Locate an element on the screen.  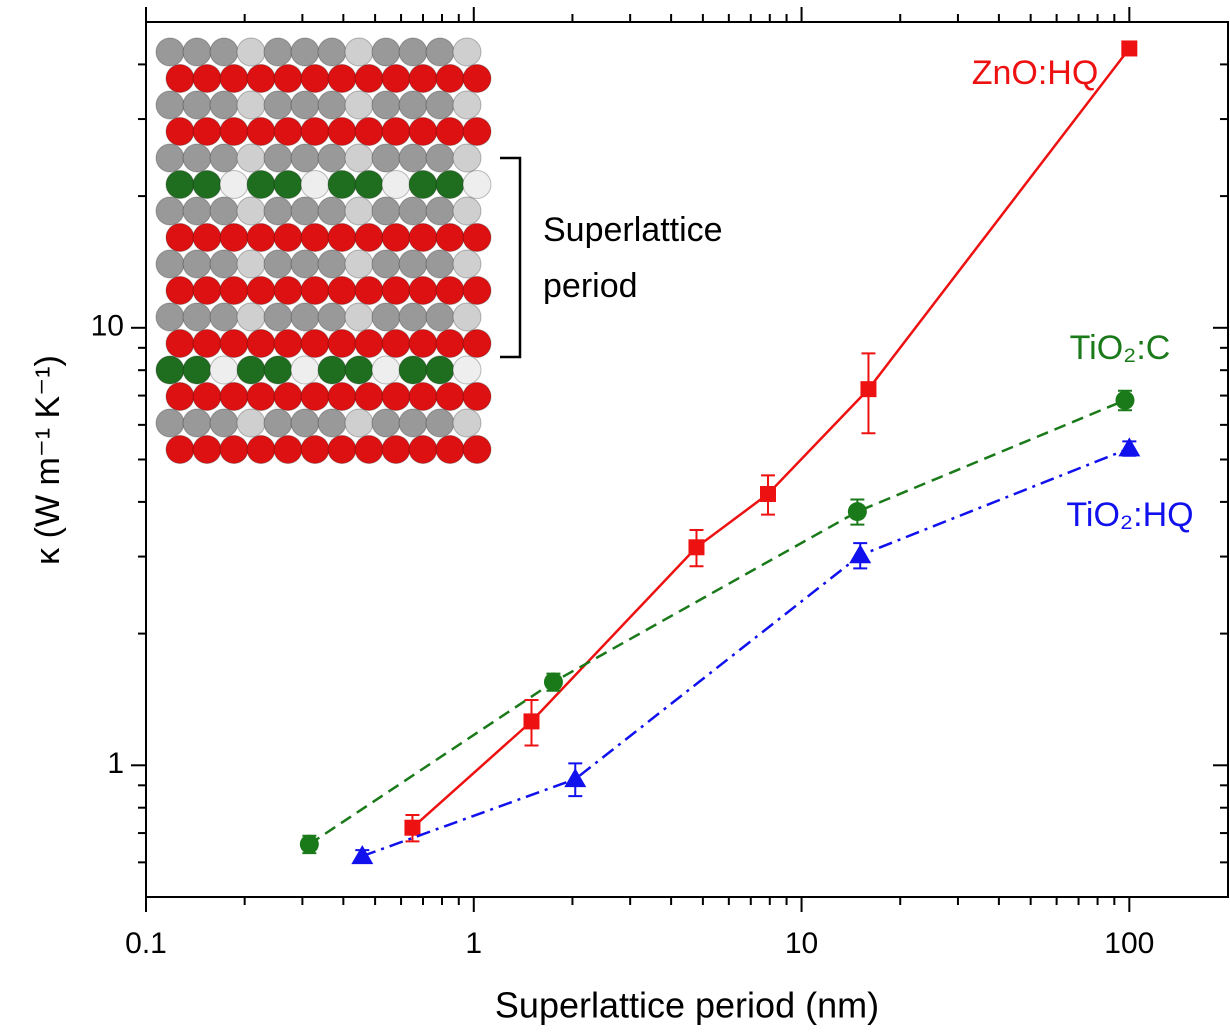
y-tick-label: 10 is located at coordinates (107, 326).